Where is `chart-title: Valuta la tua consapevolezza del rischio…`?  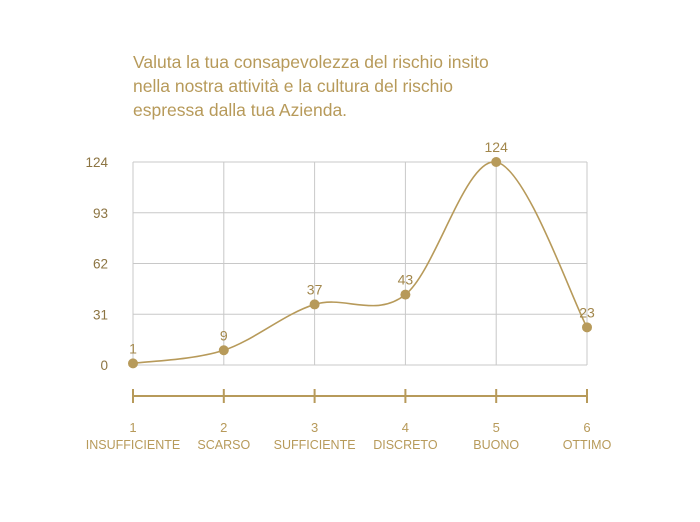
chart-title: Valuta la tua consapevolezza del rischio… is located at coordinates (343, 86).